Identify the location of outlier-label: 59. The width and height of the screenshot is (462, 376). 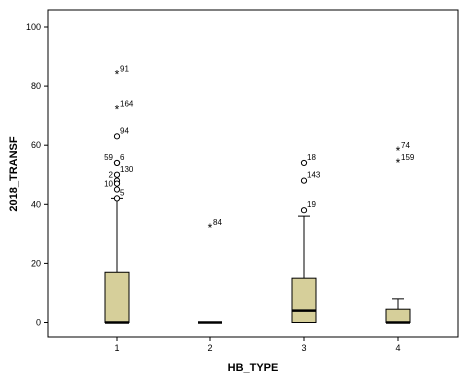
(108, 157).